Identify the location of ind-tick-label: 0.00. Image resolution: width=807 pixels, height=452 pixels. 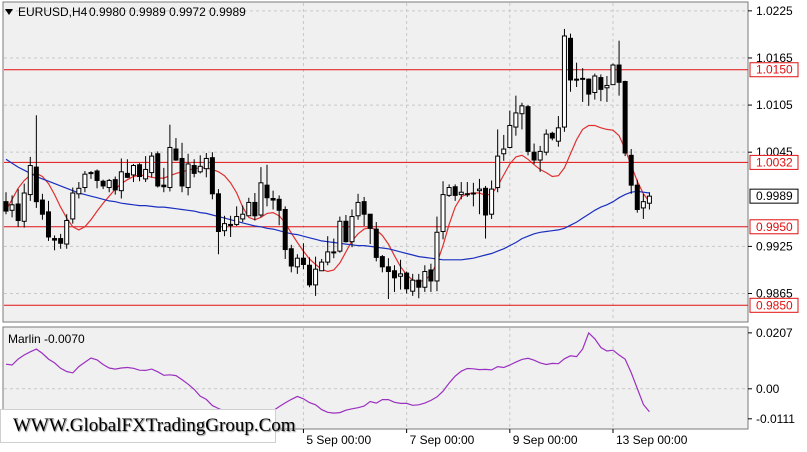
(768, 389).